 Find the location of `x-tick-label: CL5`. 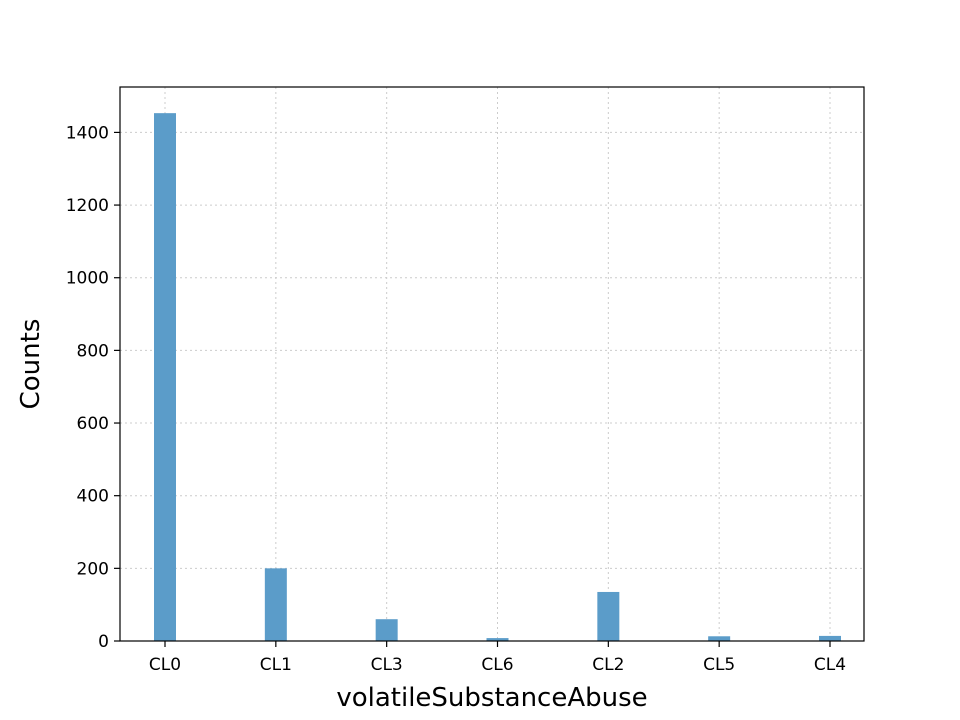

x-tick-label: CL5 is located at coordinates (719, 665).